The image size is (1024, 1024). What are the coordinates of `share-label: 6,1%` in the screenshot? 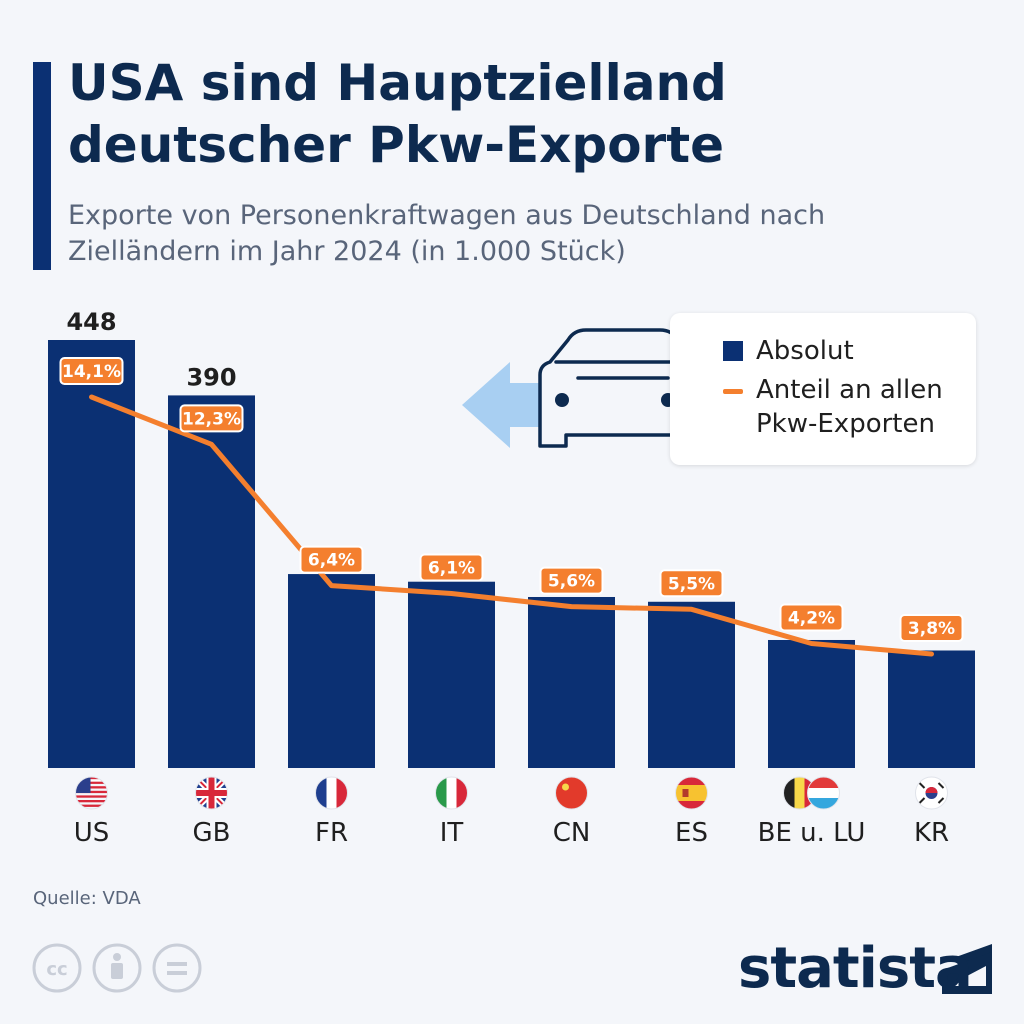 It's located at (451, 567).